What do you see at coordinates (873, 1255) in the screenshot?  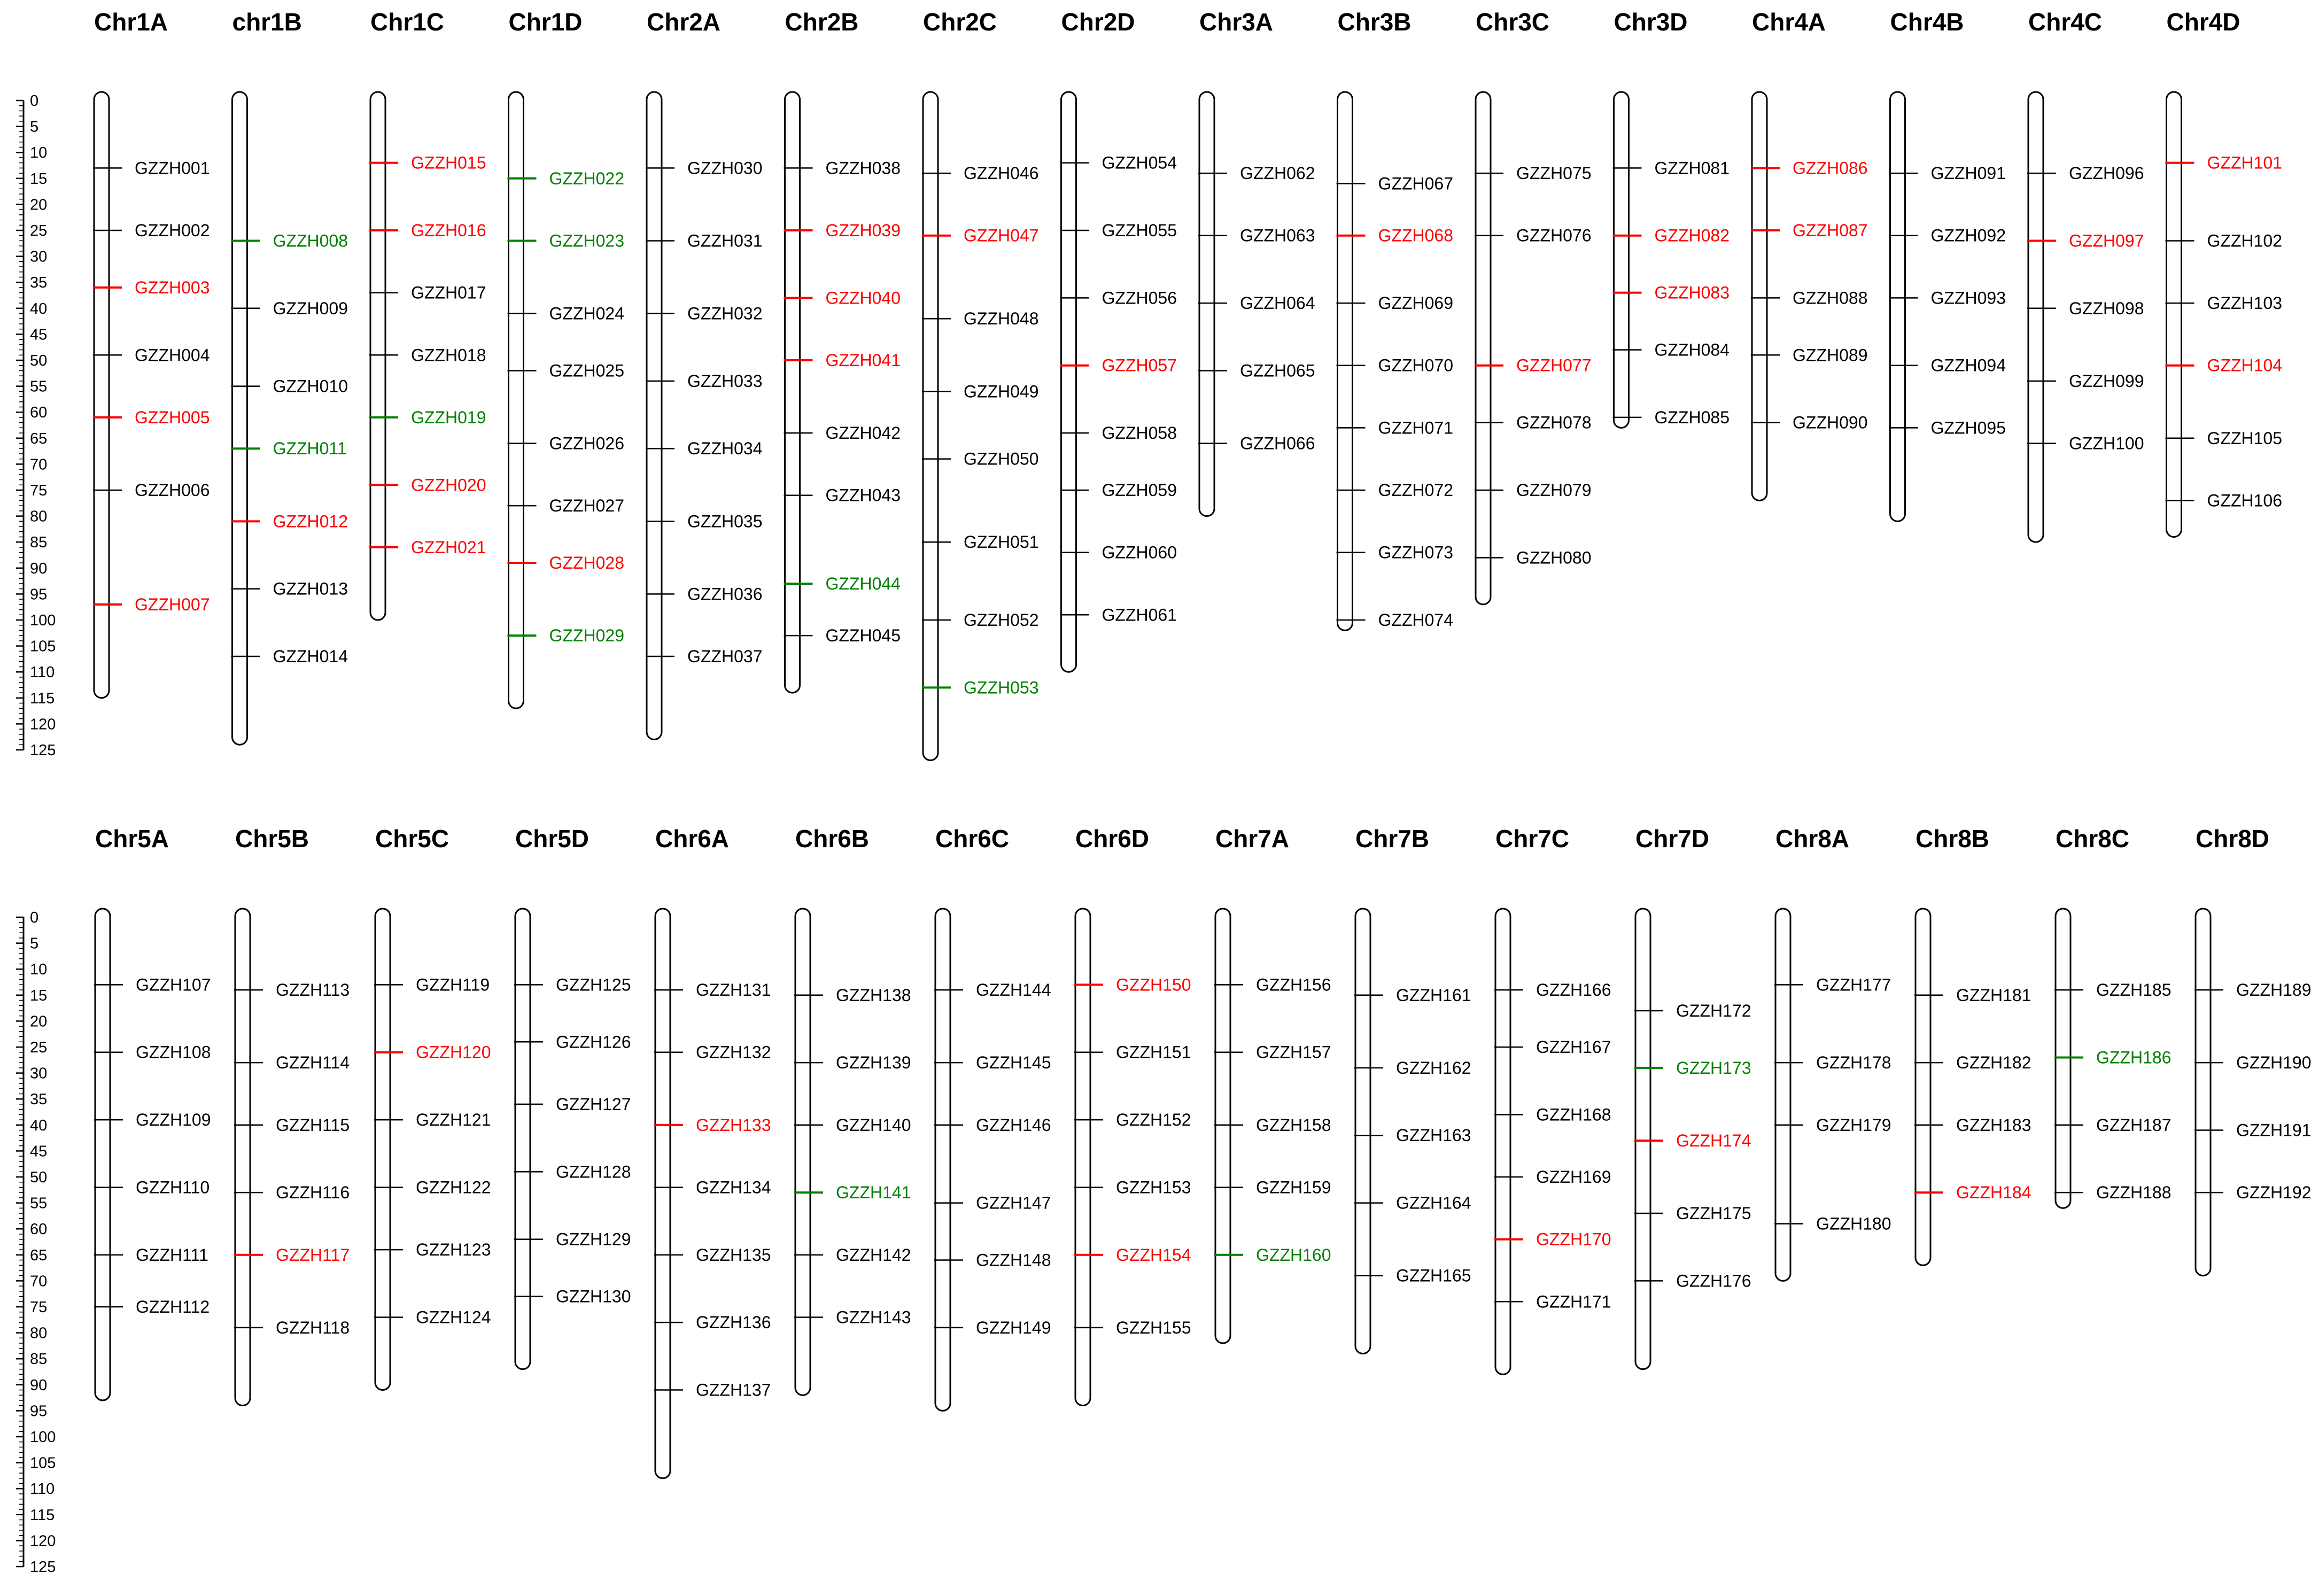 I see `gene-label-gzzh142: GZZH142` at bounding box center [873, 1255].